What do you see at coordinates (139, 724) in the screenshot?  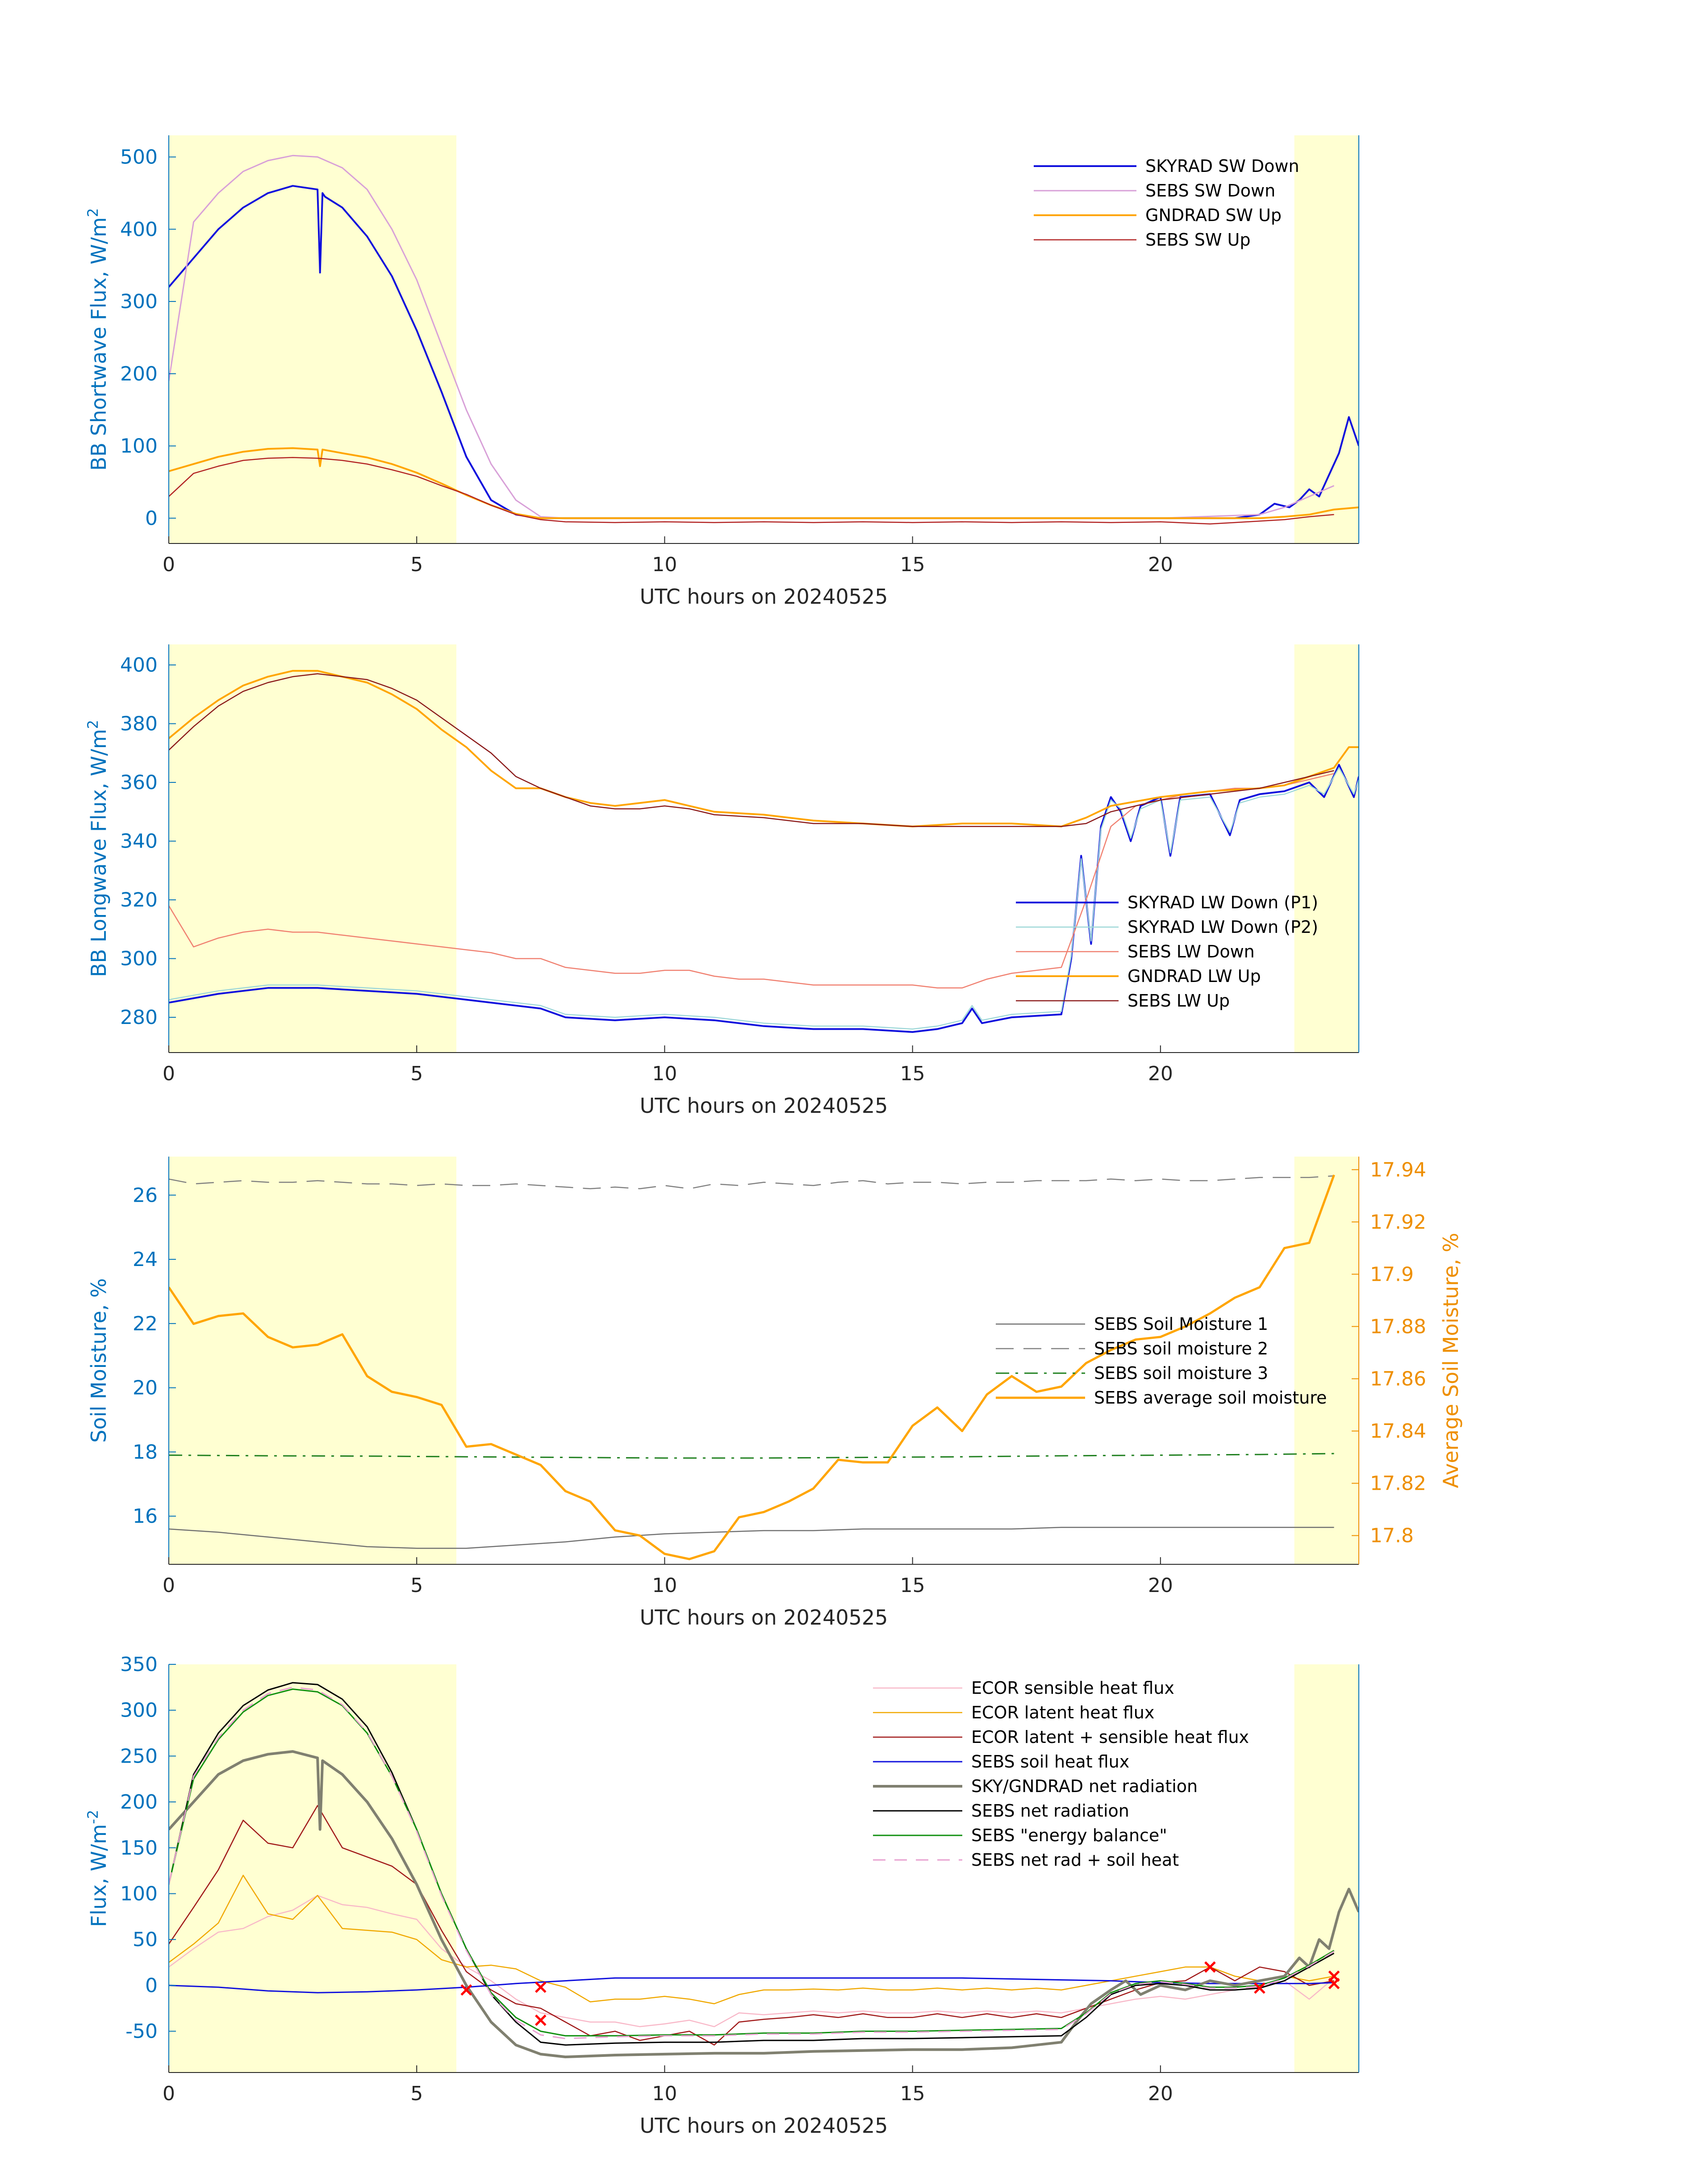 I see `y-tick-label: 380` at bounding box center [139, 724].